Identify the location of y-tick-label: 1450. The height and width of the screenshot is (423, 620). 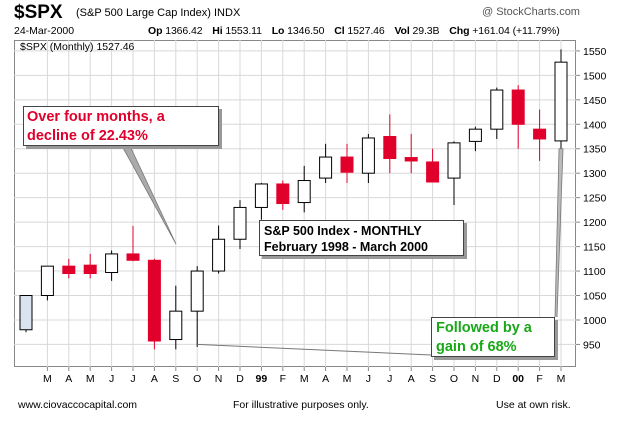
(595, 101).